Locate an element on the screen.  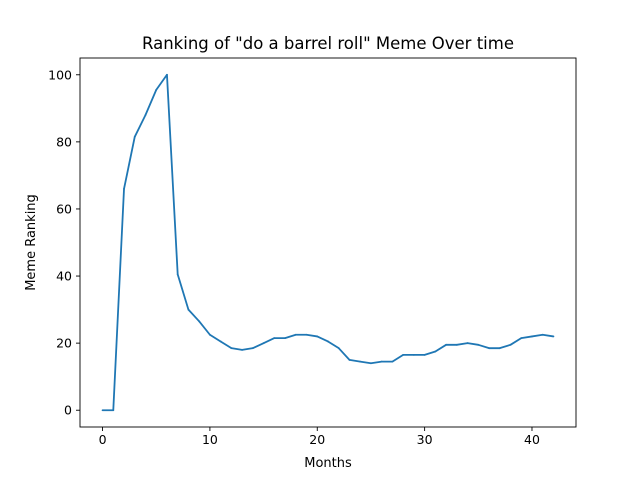
y-tick-label: 100 is located at coordinates (60, 74).